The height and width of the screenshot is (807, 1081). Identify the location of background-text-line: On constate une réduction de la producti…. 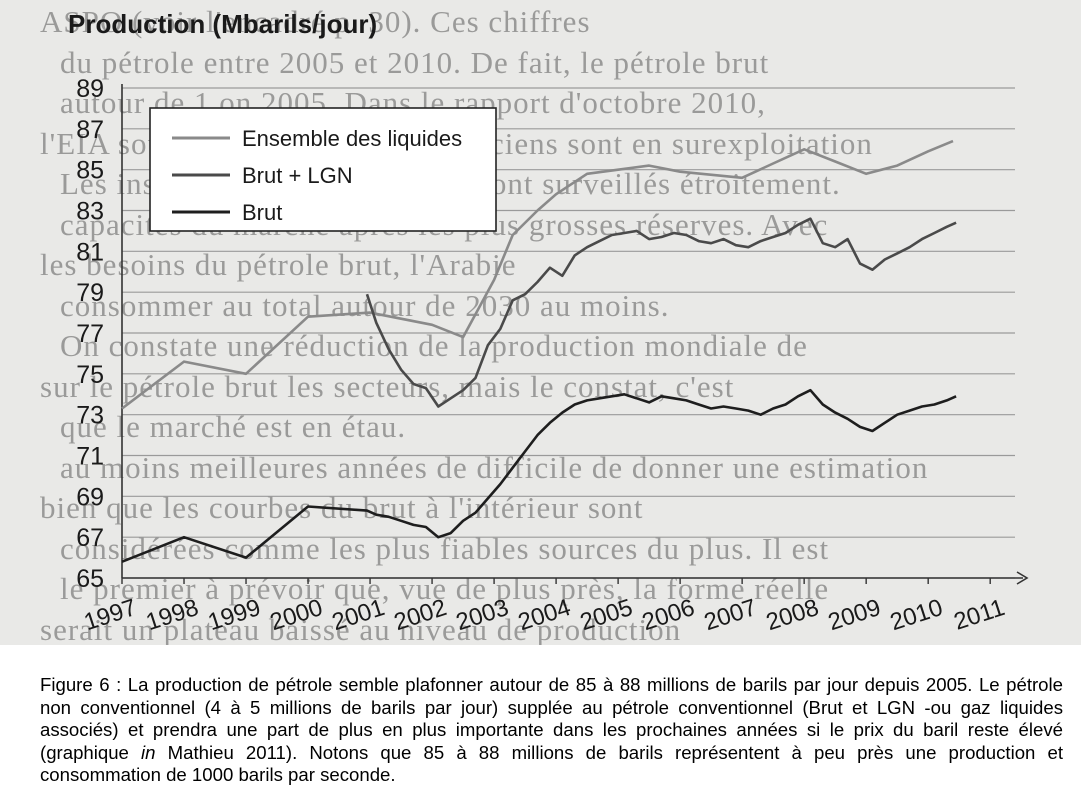
(434, 345).